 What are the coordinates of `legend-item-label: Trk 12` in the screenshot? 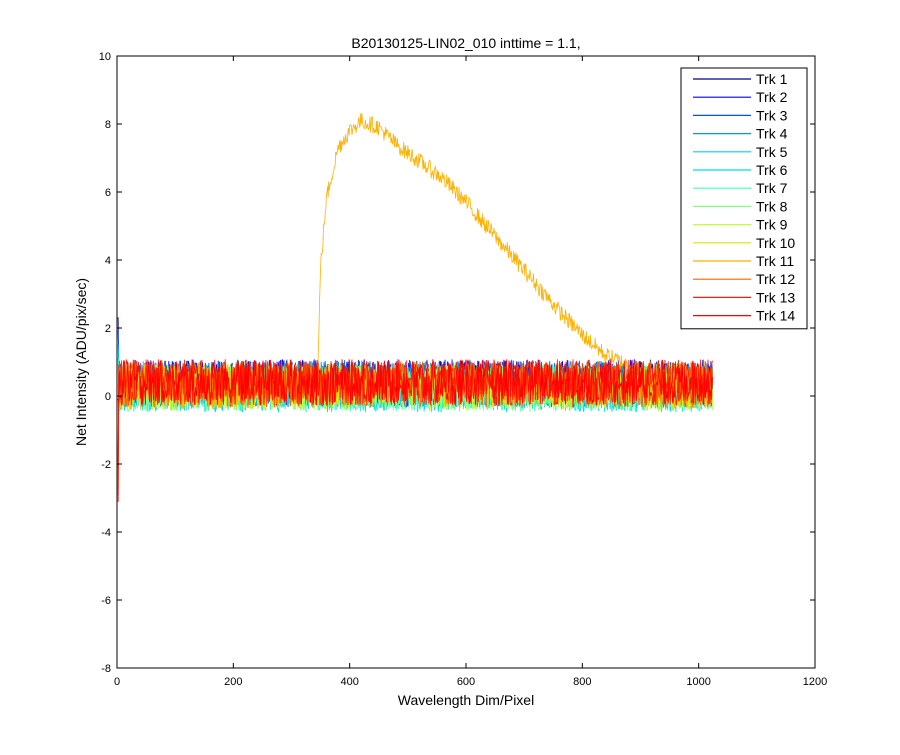 It's located at (775, 279).